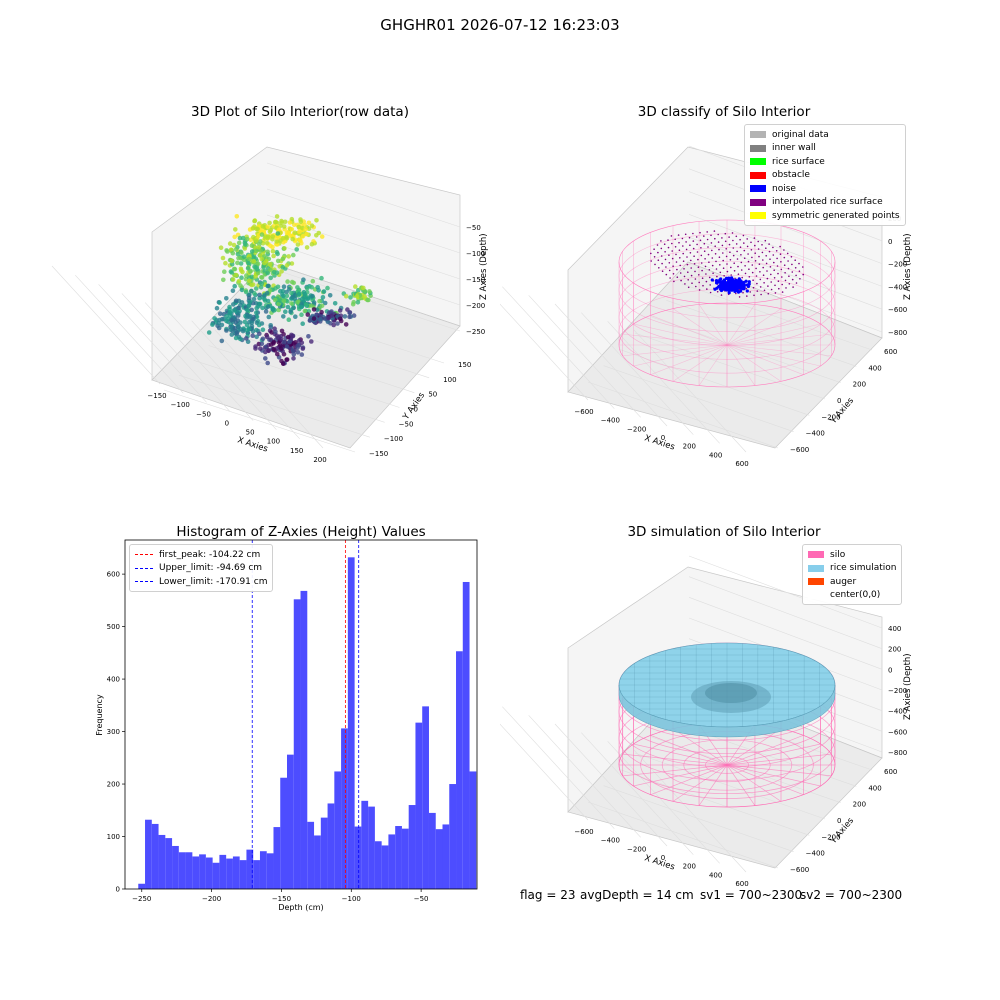 This screenshot has width=1000, height=1000. What do you see at coordinates (406, 424) in the screenshot?
I see `p1-y-tick-label: −50` at bounding box center [406, 424].